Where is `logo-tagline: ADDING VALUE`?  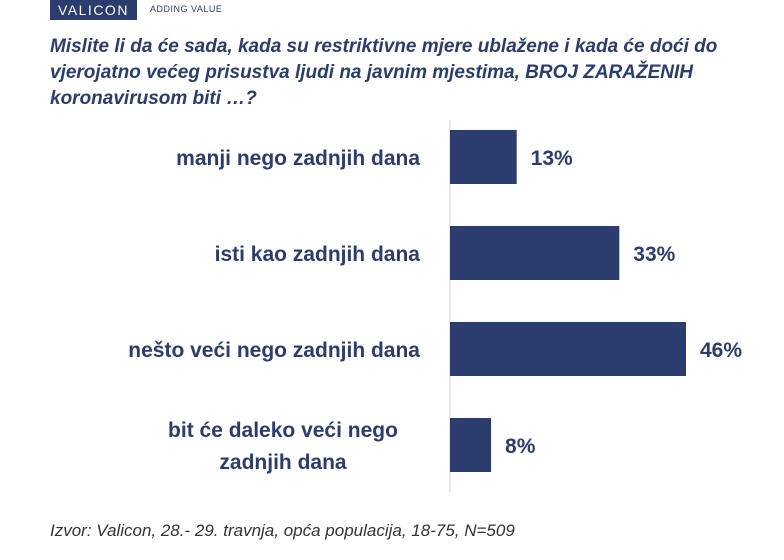 logo-tagline: ADDING VALUE is located at coordinates (186, 9).